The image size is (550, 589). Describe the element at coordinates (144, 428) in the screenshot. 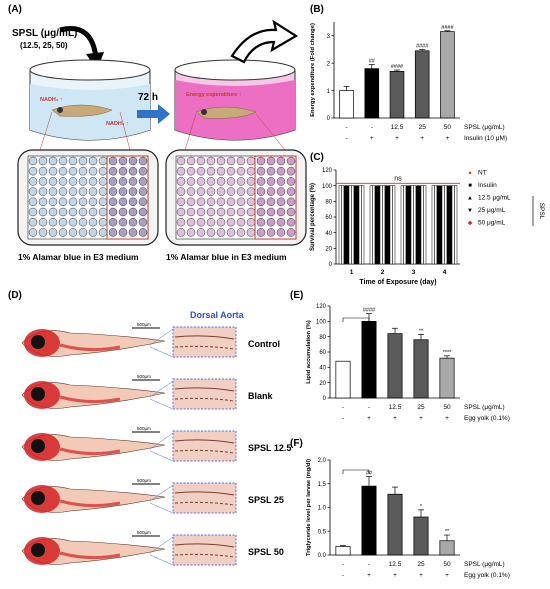

I see `scale-bar-label: 500μm` at that location.